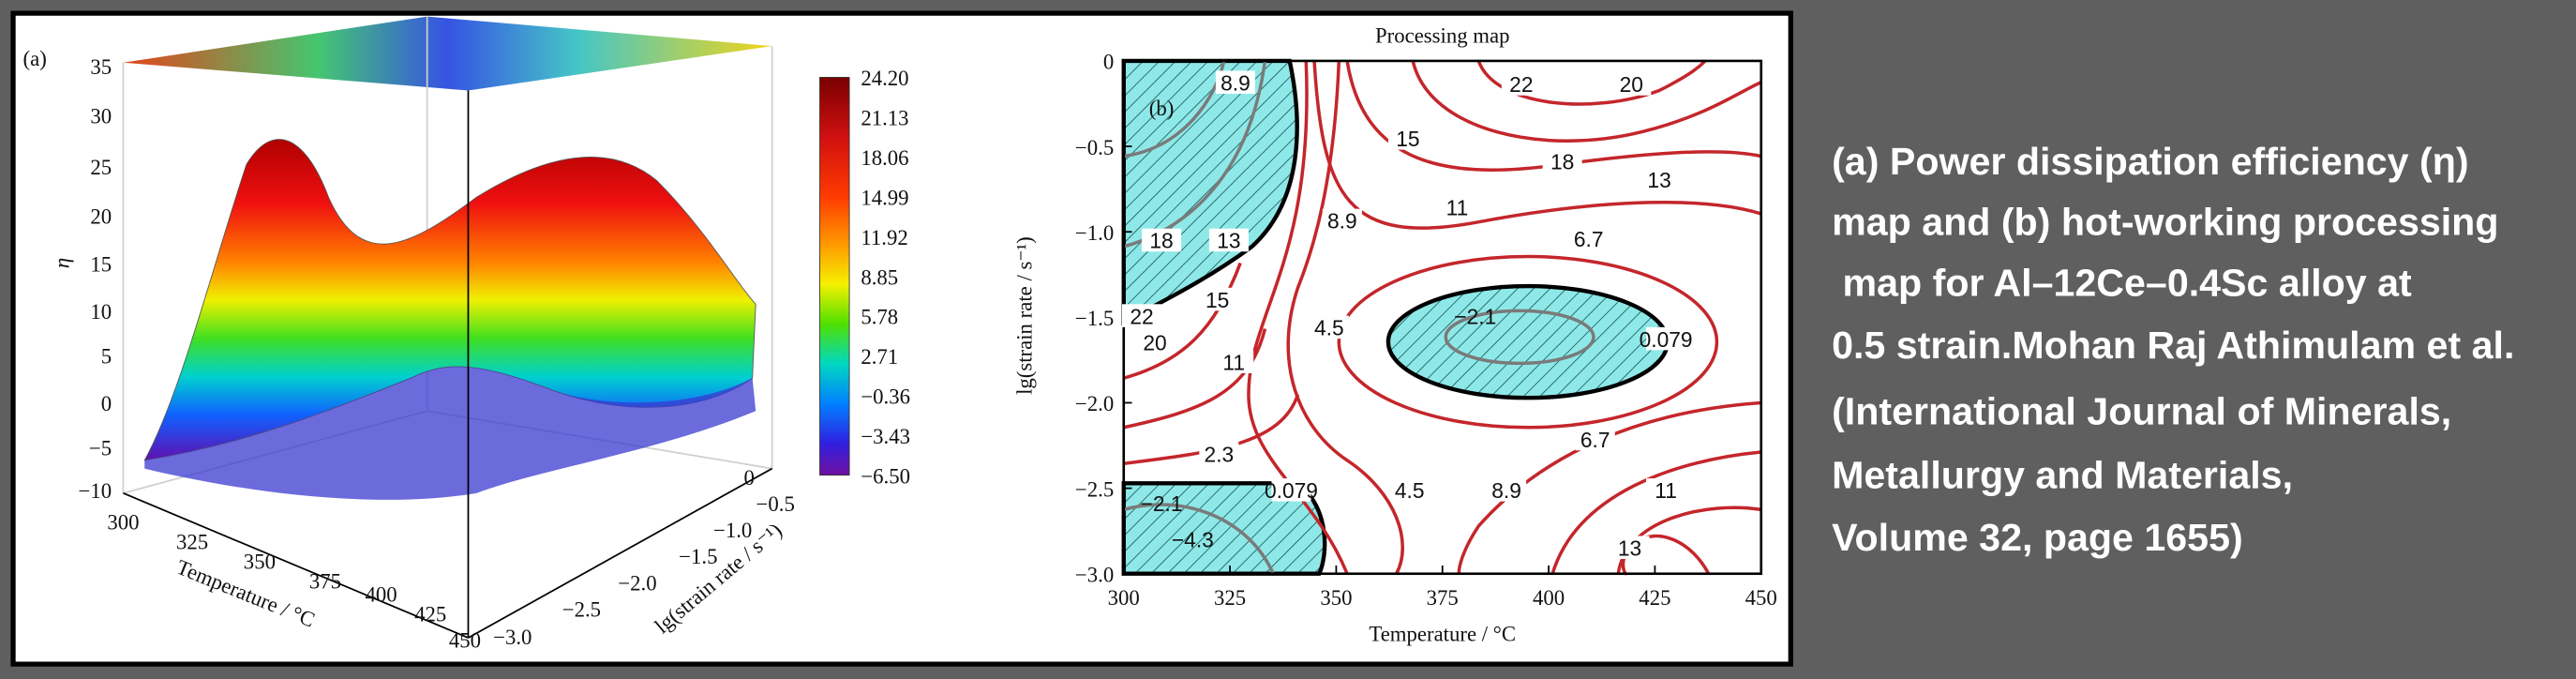 The height and width of the screenshot is (679, 2576). I want to click on z-tick-label: 0, so click(107, 403).